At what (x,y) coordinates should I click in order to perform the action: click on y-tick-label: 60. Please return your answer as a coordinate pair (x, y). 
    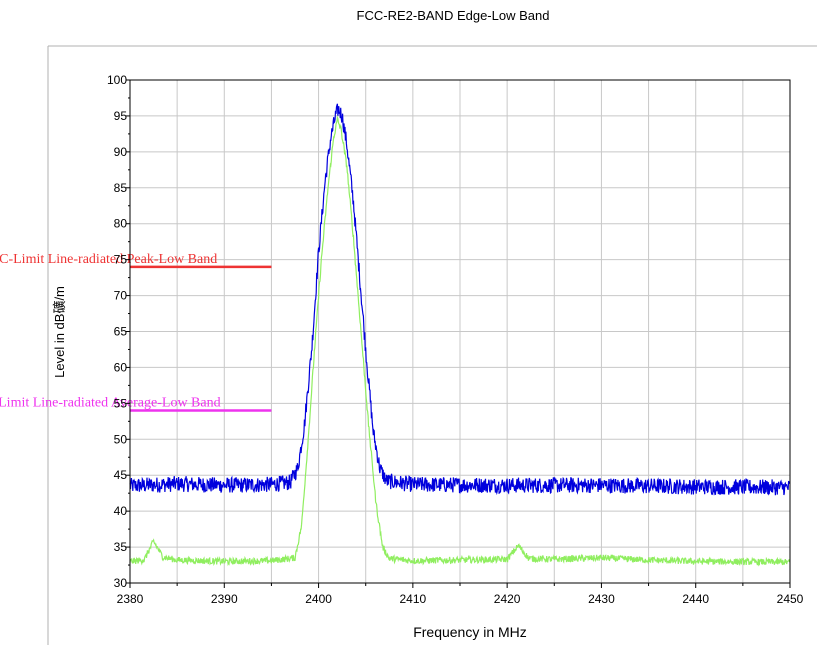
    Looking at the image, I should click on (121, 367).